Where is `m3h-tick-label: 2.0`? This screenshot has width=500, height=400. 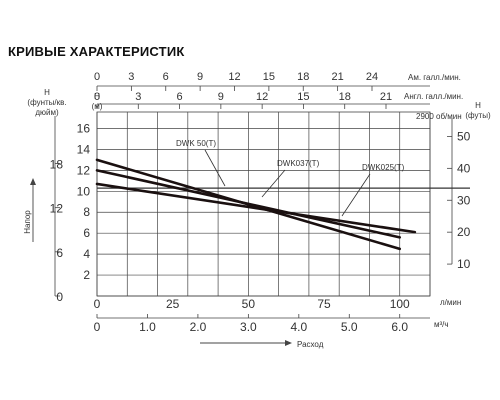 m3h-tick-label: 2.0 is located at coordinates (198, 327).